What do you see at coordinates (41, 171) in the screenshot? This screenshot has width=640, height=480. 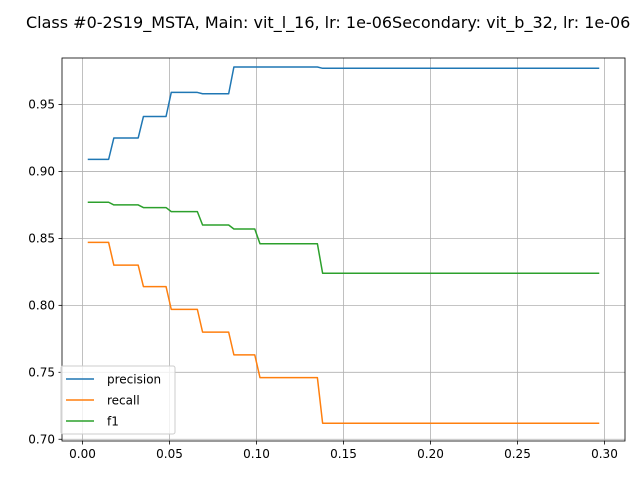 I see `y-tick-label: 0.90` at bounding box center [41, 171].